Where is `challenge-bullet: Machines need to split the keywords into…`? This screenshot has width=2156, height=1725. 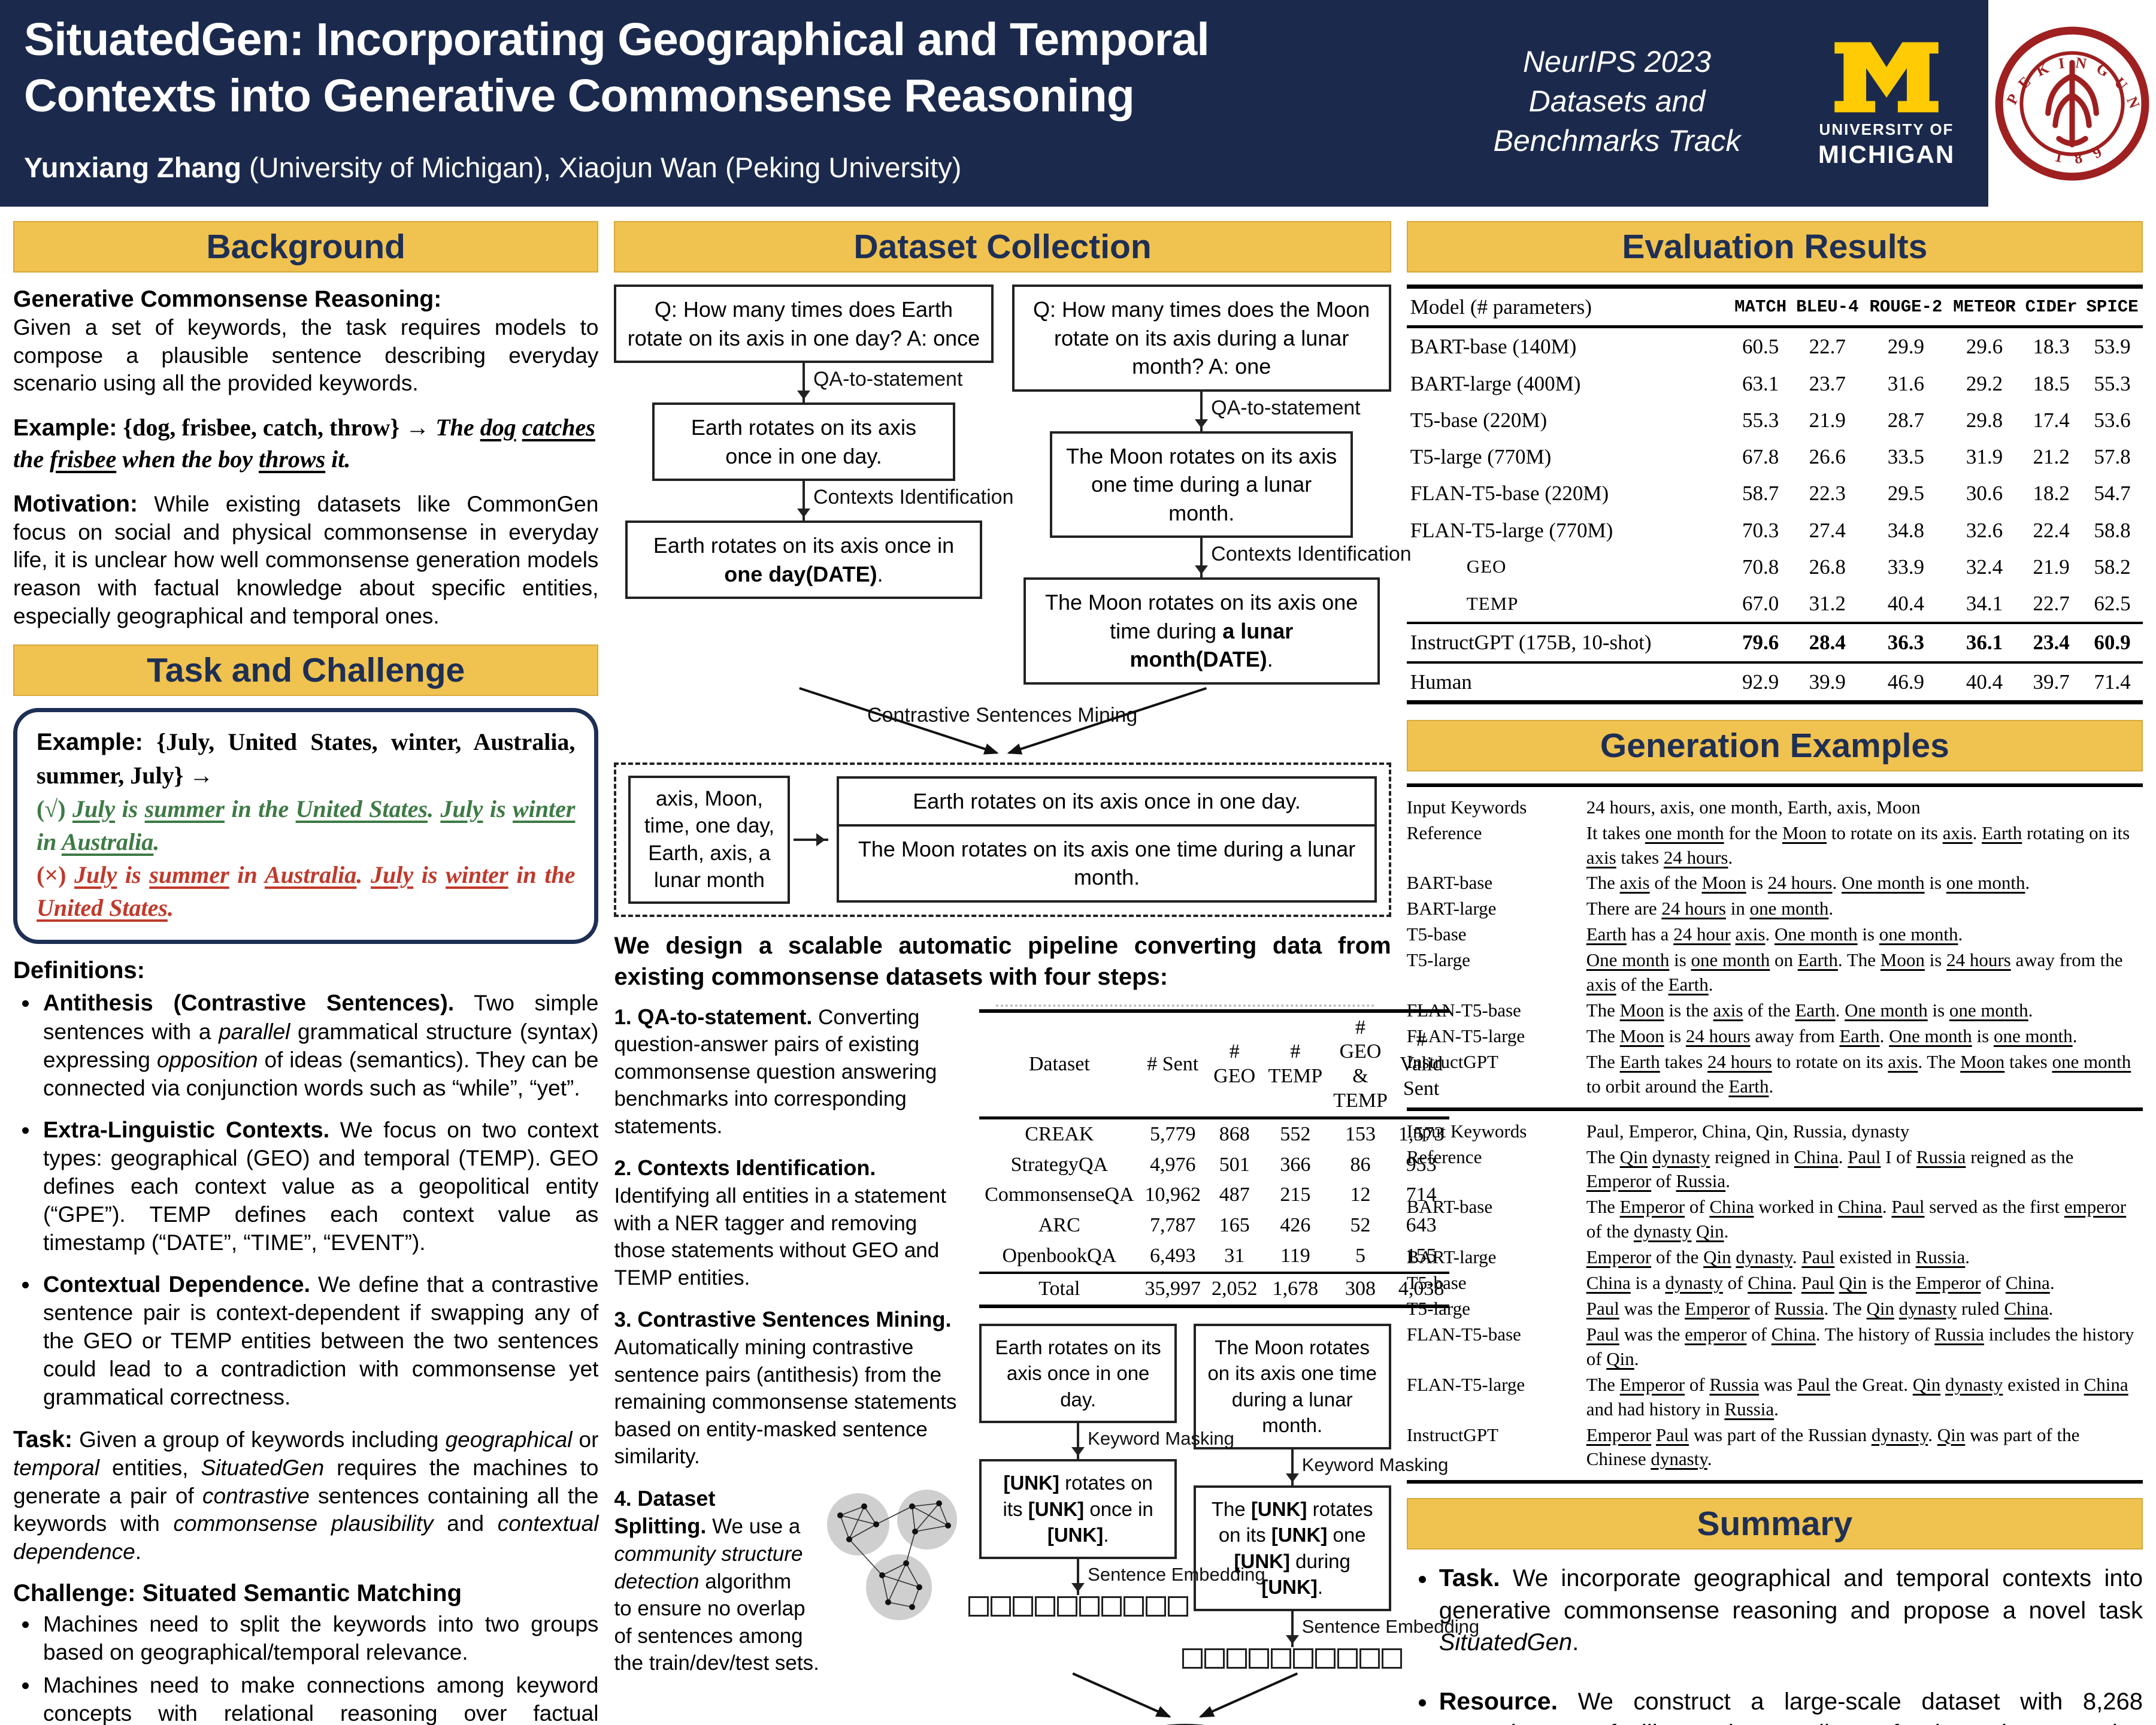 challenge-bullet: Machines need to split the keywords into… is located at coordinates (319, 1639).